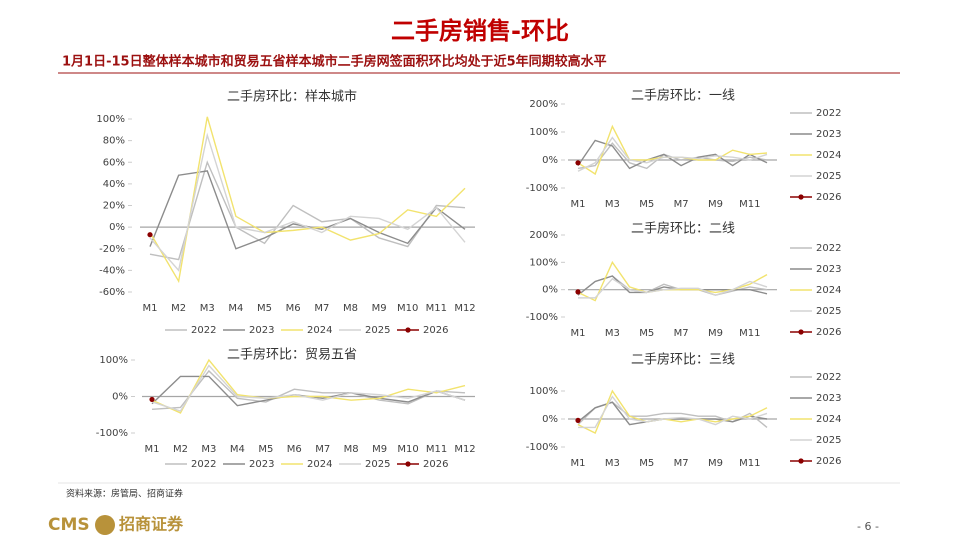 This screenshot has width=960, height=540. Describe the element at coordinates (114, 206) in the screenshot. I see `y-tick-label: 20%` at that location.